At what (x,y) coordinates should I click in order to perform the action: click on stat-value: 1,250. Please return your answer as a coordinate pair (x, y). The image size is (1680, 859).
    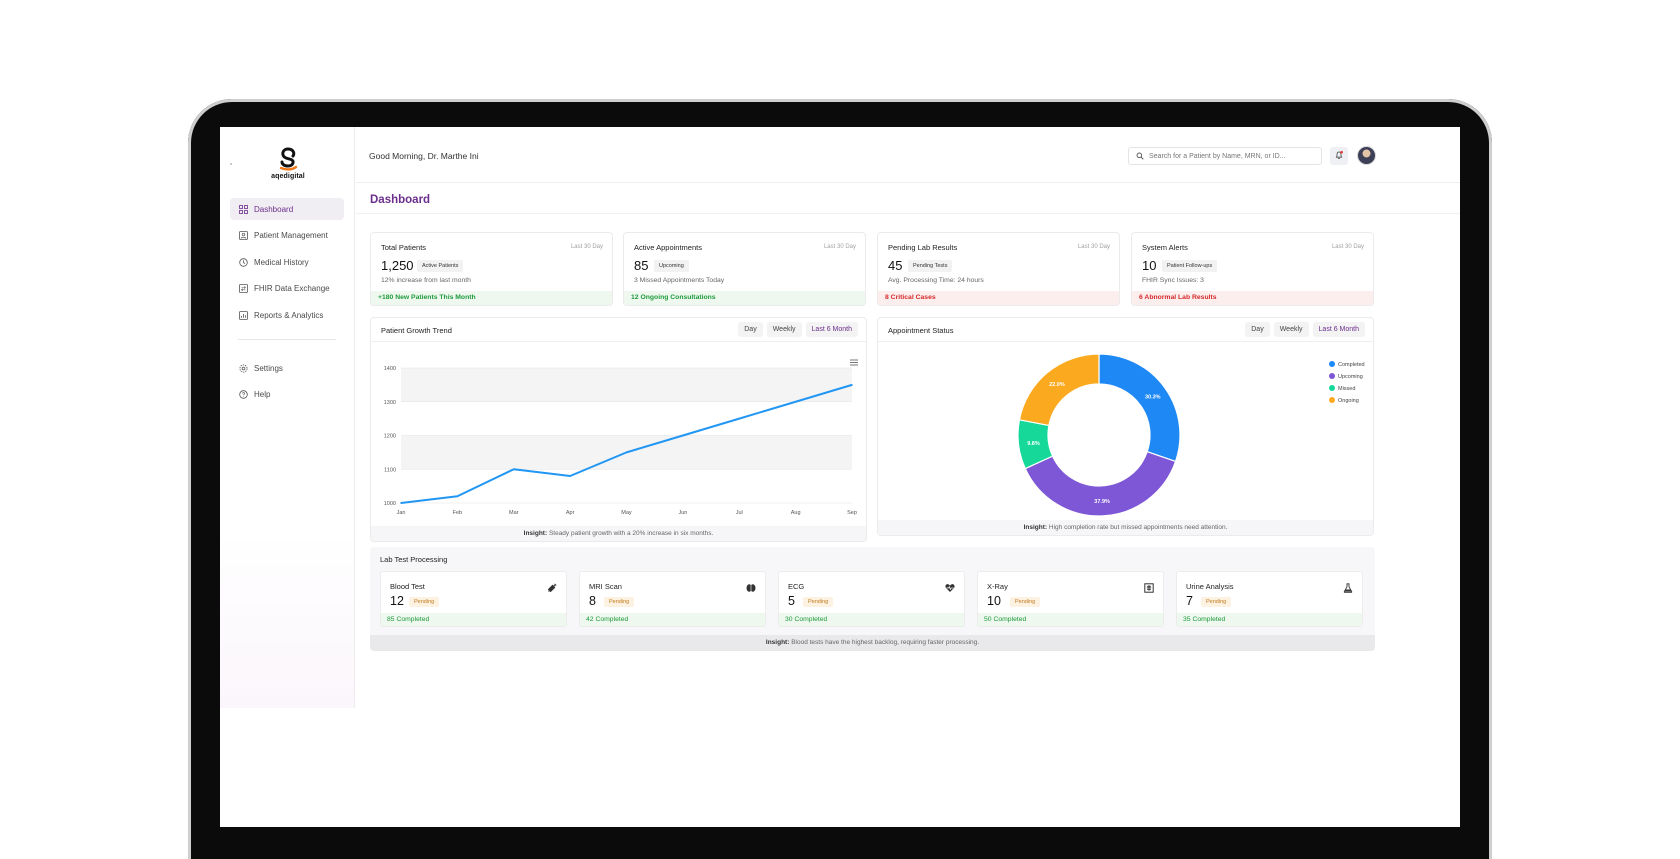
    Looking at the image, I should click on (397, 265).